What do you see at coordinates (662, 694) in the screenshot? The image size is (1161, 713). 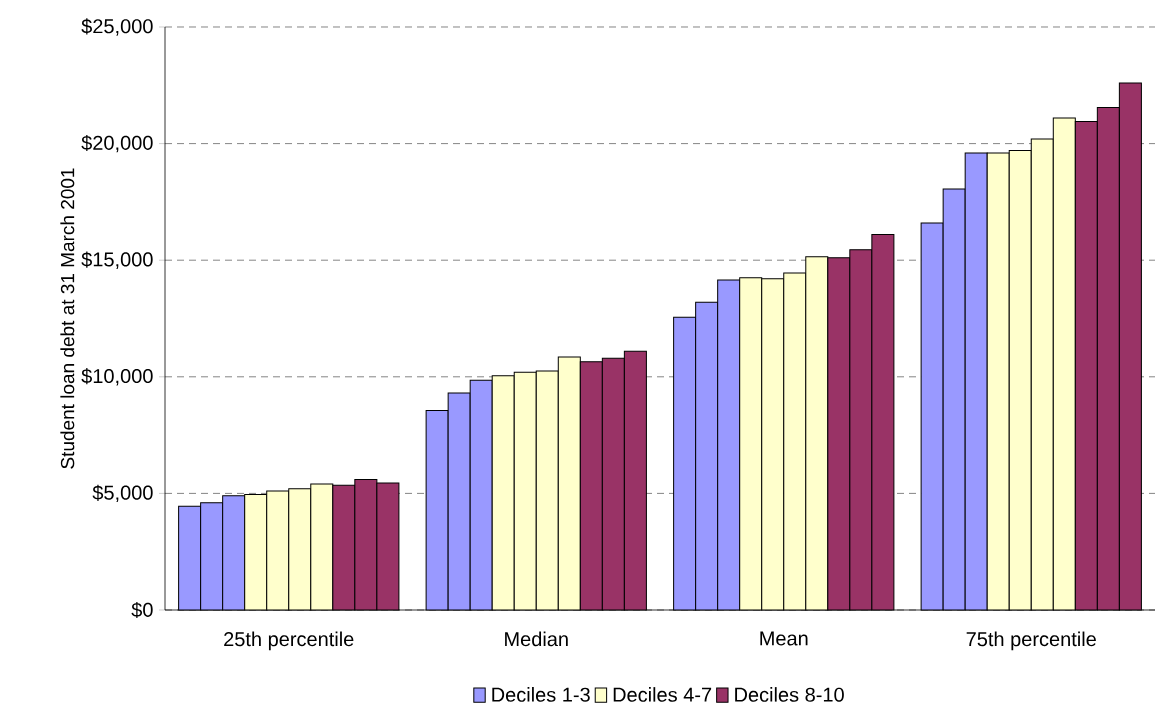 I see `legend-label: Deciles 4-7` at bounding box center [662, 694].